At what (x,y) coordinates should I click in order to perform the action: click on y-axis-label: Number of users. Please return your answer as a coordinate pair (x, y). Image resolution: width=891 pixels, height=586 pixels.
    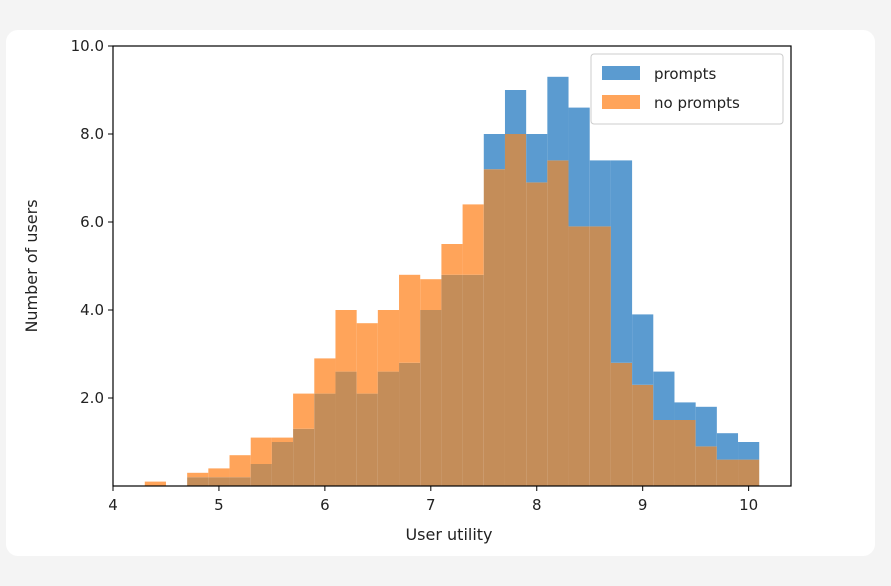
    Looking at the image, I should click on (31, 265).